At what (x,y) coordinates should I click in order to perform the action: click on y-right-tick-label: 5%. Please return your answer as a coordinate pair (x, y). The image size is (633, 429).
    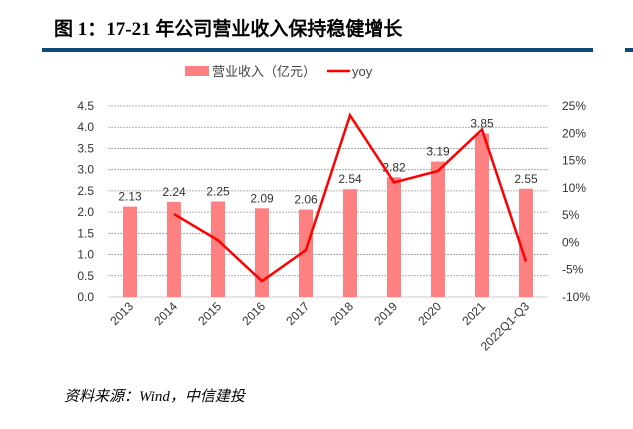
    Looking at the image, I should click on (571, 215).